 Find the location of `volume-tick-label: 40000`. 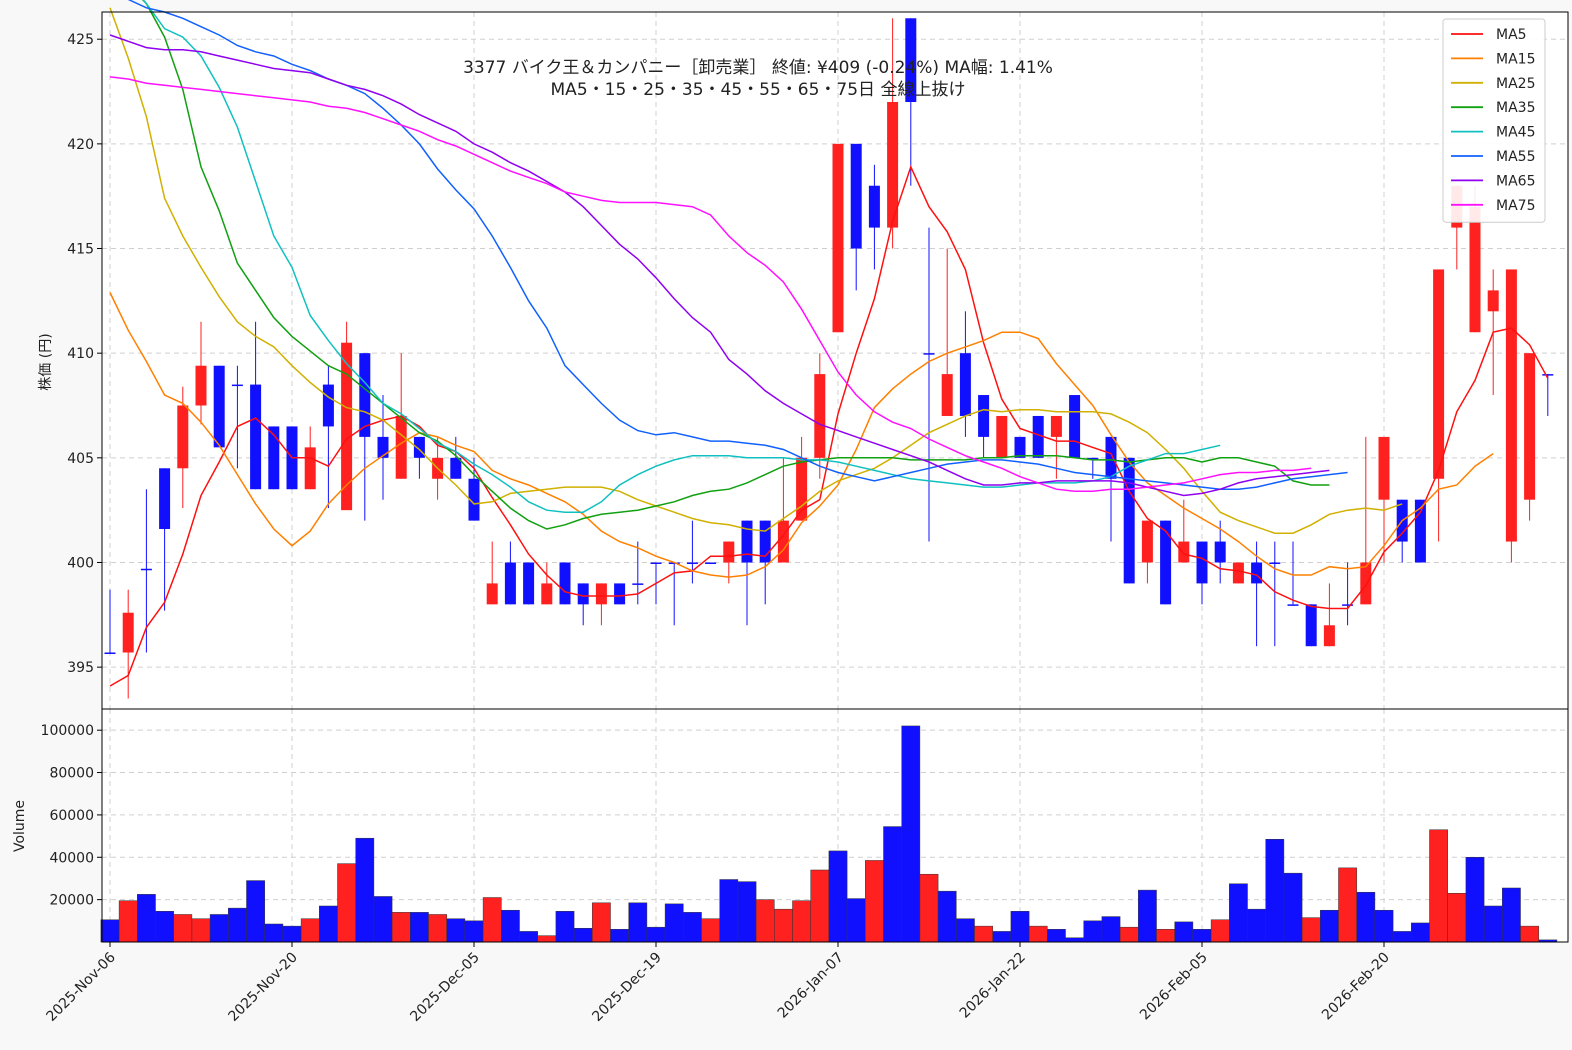

volume-tick-label: 40000 is located at coordinates (71, 858).